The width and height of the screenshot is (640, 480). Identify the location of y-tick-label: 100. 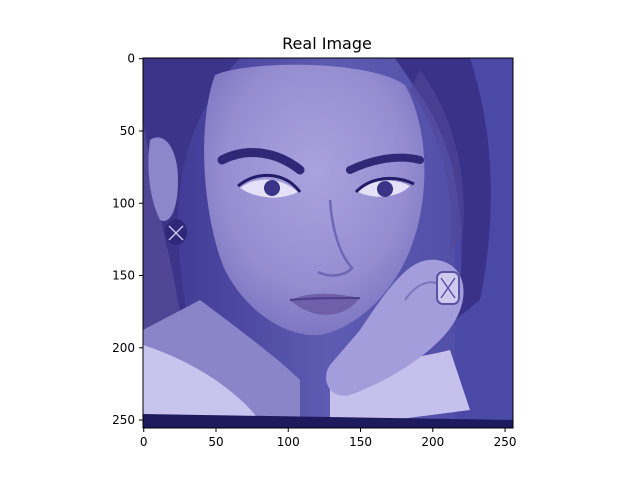
(123, 203).